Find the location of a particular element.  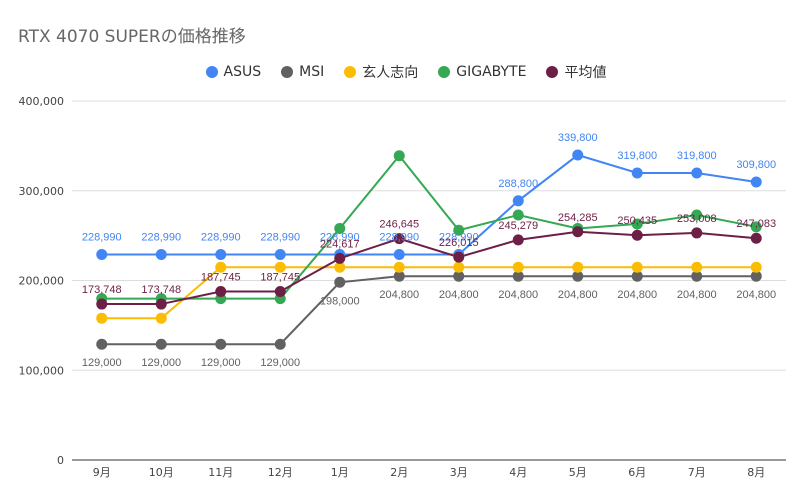

x-tick-label: 5月 is located at coordinates (578, 472).